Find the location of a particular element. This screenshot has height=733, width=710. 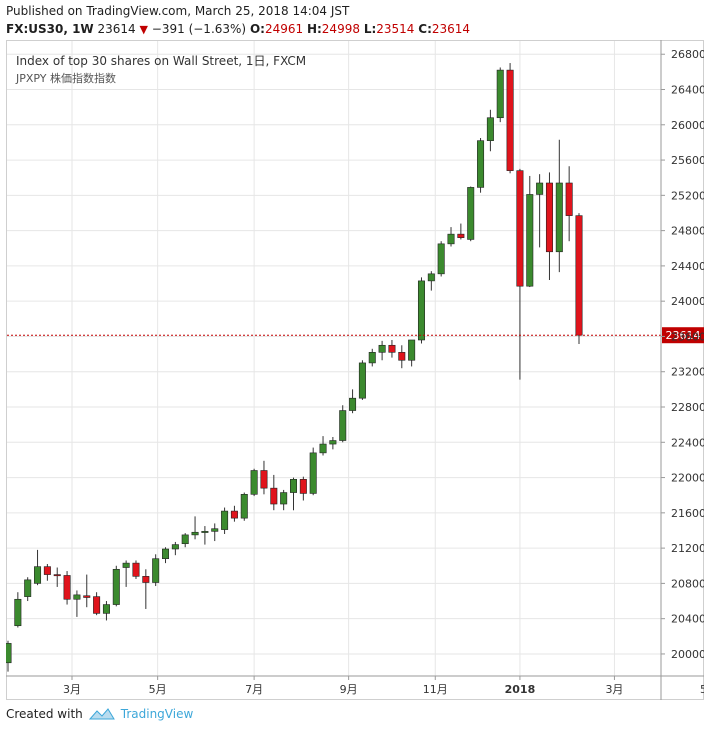

last-price-tag-label: 23614 is located at coordinates (683, 335).